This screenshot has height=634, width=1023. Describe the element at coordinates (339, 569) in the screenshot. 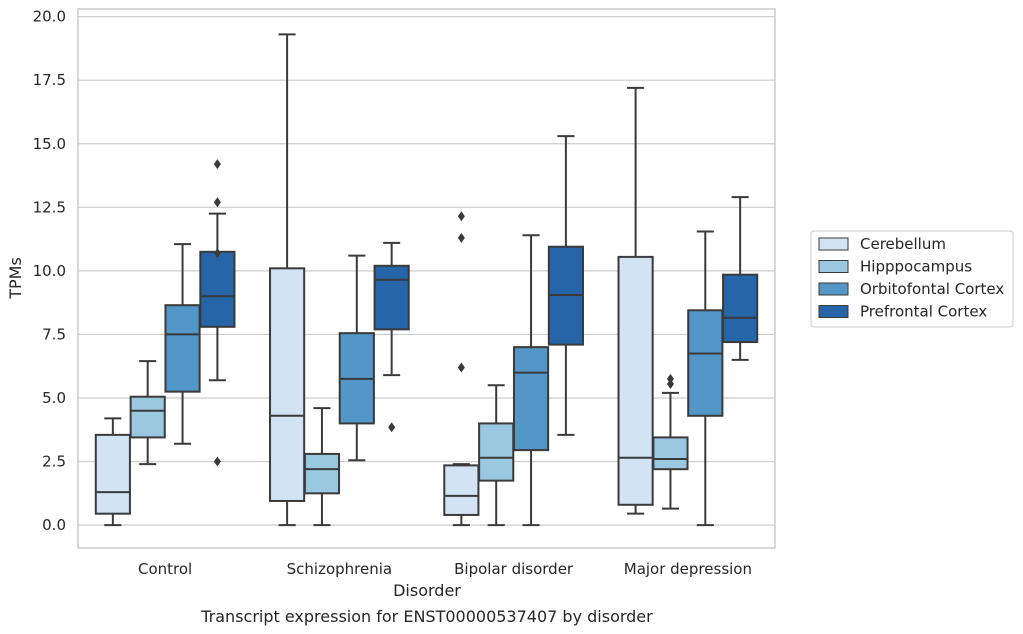

I see `x-tick-label: Schizophrenia` at that location.